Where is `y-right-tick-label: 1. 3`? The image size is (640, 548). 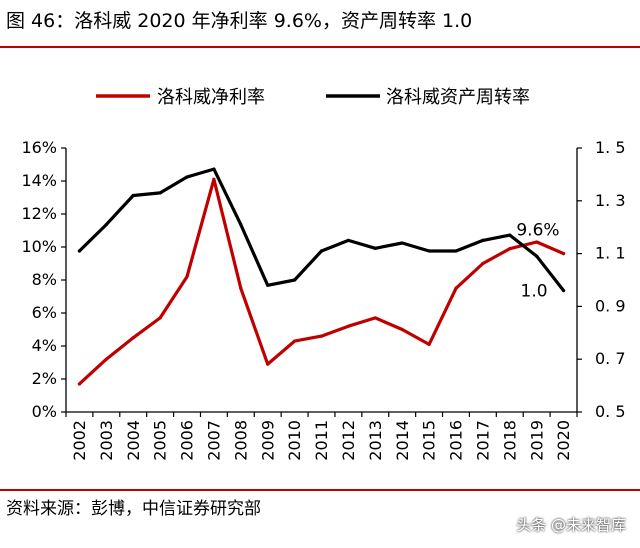
y-right-tick-label: 1. 3 is located at coordinates (610, 200).